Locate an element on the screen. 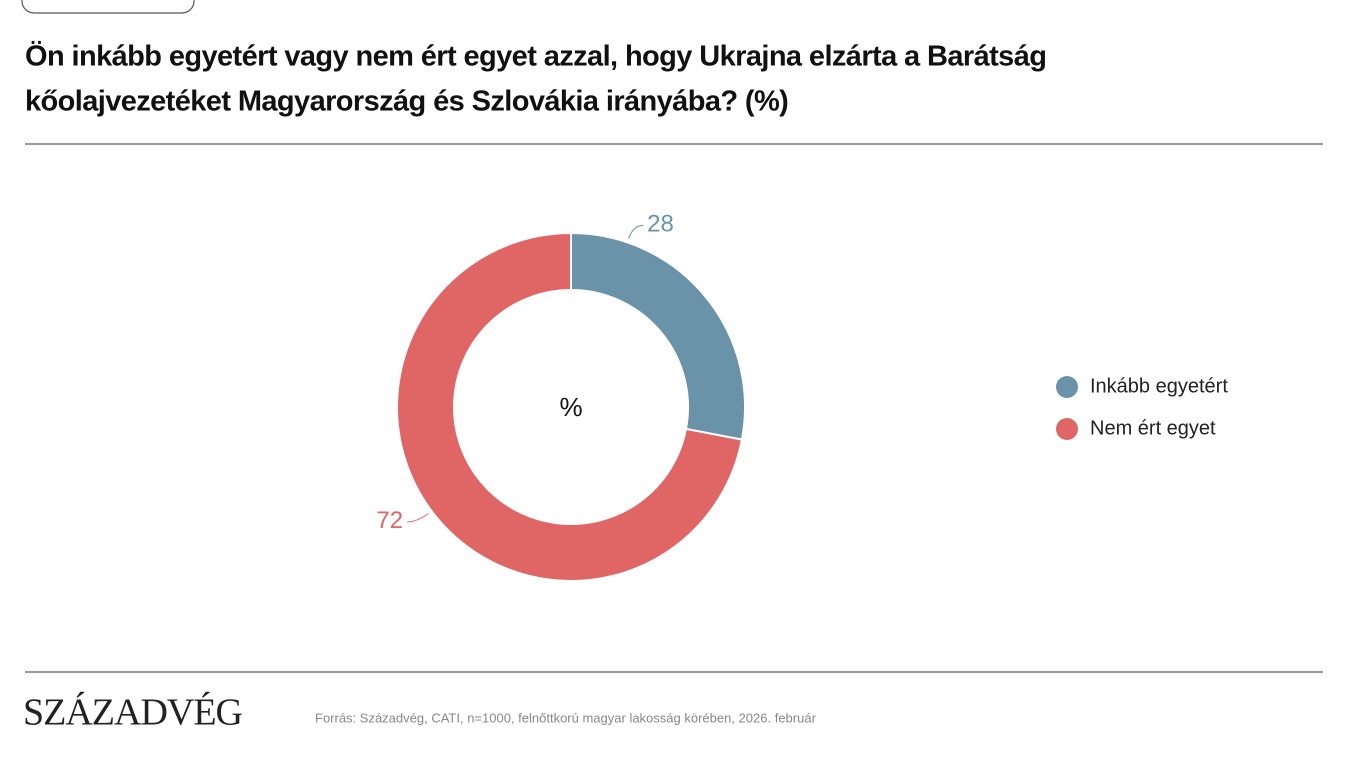 This screenshot has height=758, width=1347. logo: SZÁZADVÉG is located at coordinates (133, 713).